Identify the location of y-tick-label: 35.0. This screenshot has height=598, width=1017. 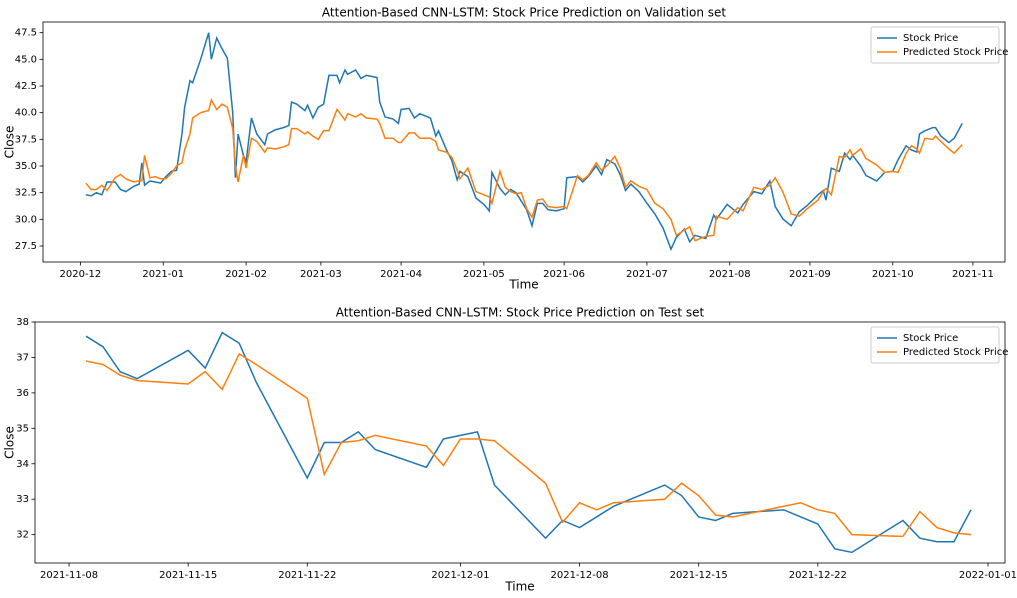
(26, 166).